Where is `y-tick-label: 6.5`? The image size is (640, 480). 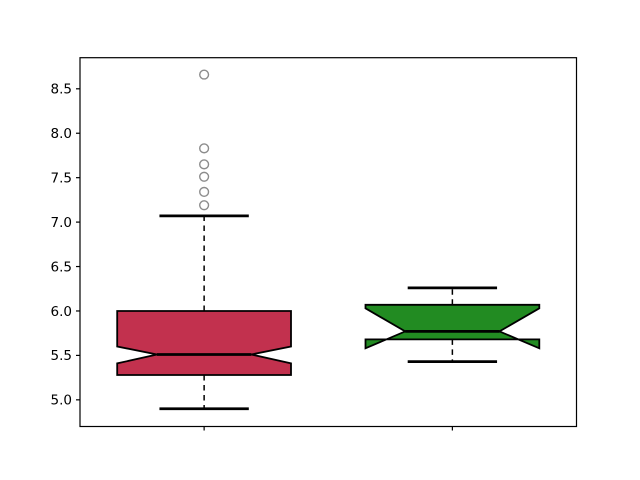 y-tick-label: 6.5 is located at coordinates (61, 267).